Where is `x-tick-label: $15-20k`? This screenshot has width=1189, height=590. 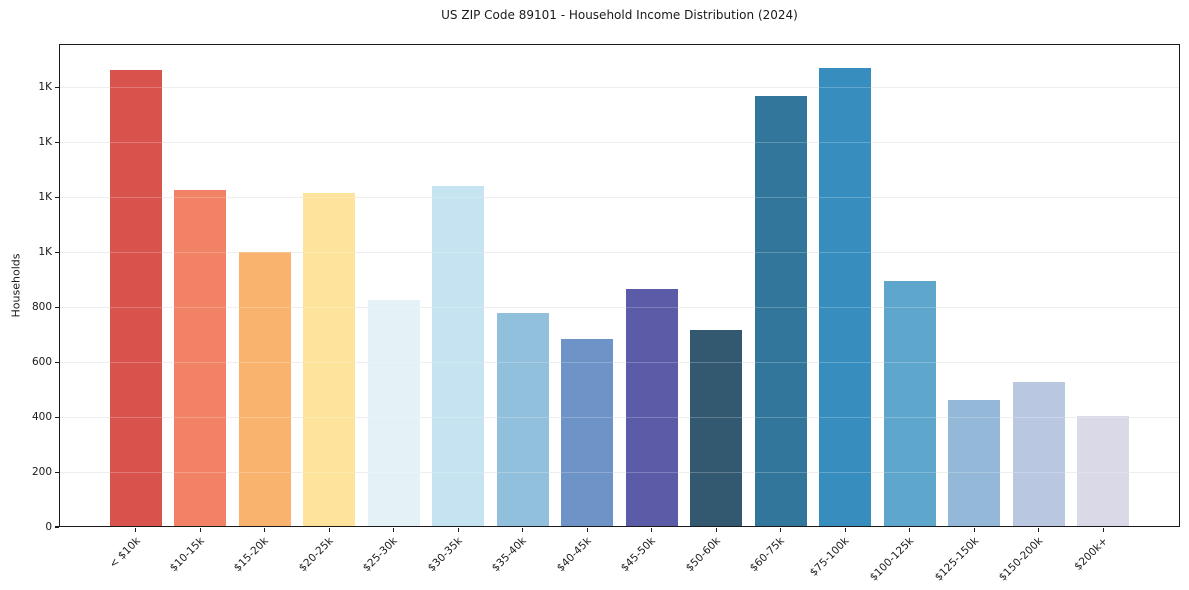 x-tick-label: $15-20k is located at coordinates (252, 555).